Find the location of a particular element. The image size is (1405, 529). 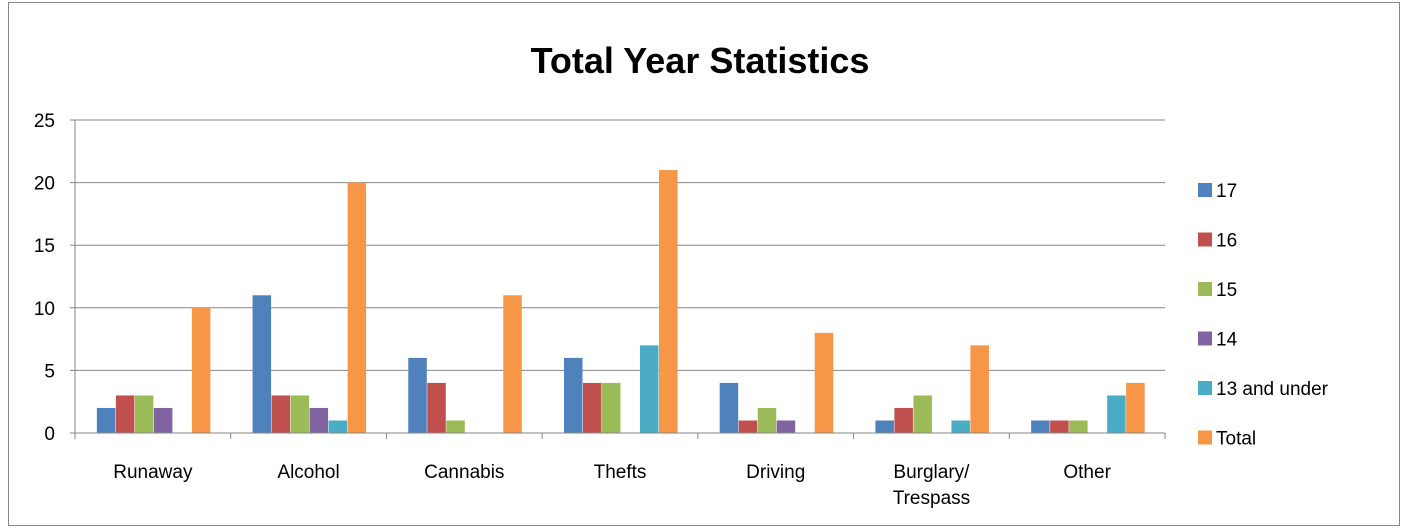

y-tick-label: 0 is located at coordinates (49, 434).